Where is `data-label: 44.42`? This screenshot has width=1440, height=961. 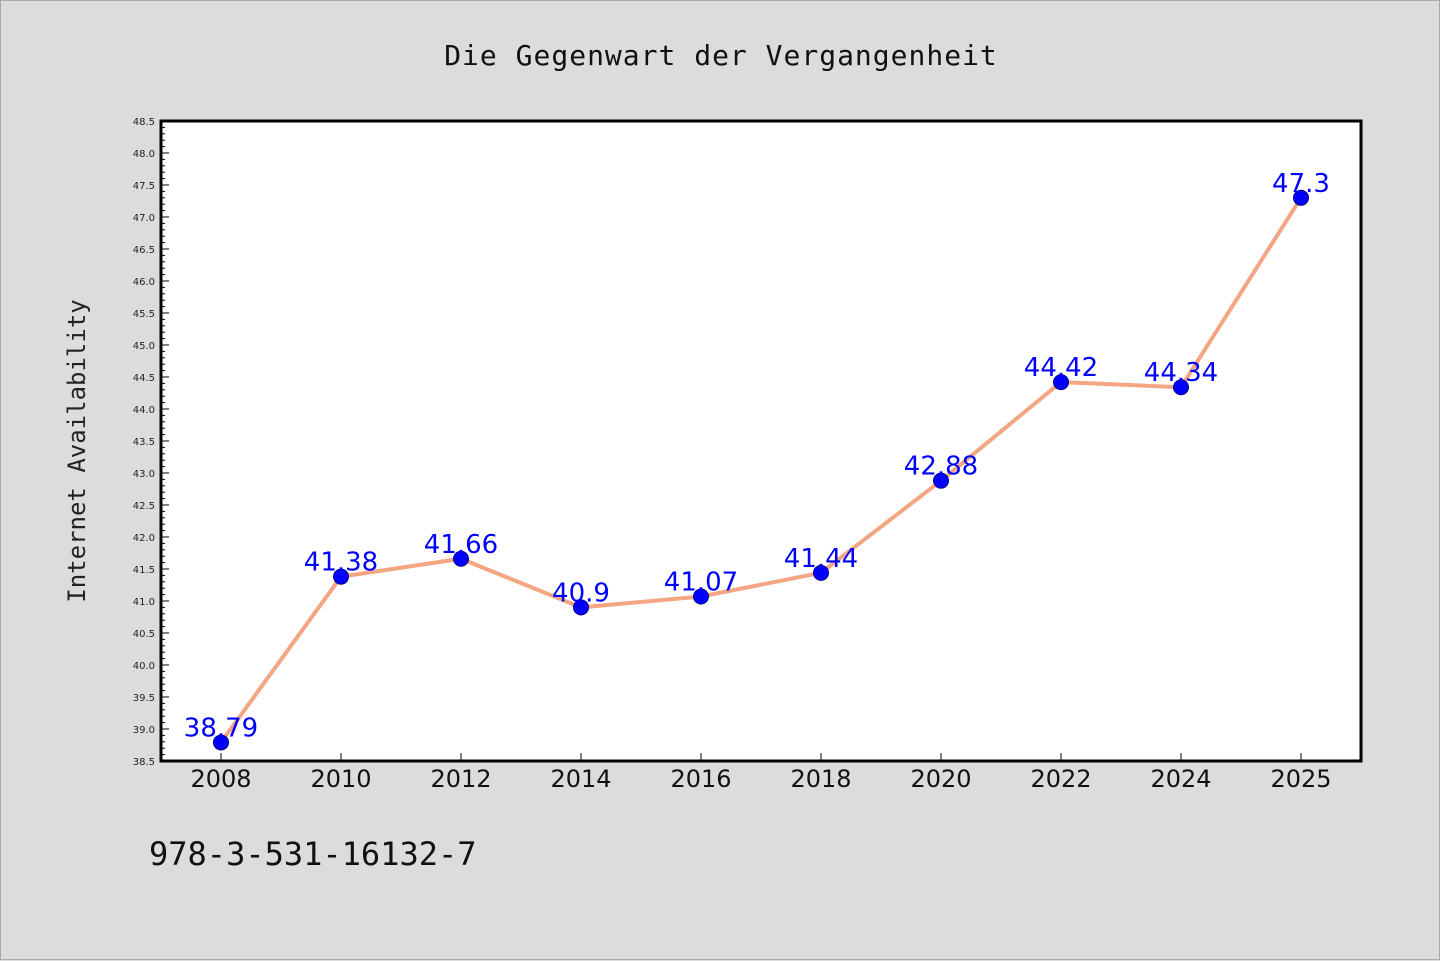
data-label: 44.42 is located at coordinates (1061, 368).